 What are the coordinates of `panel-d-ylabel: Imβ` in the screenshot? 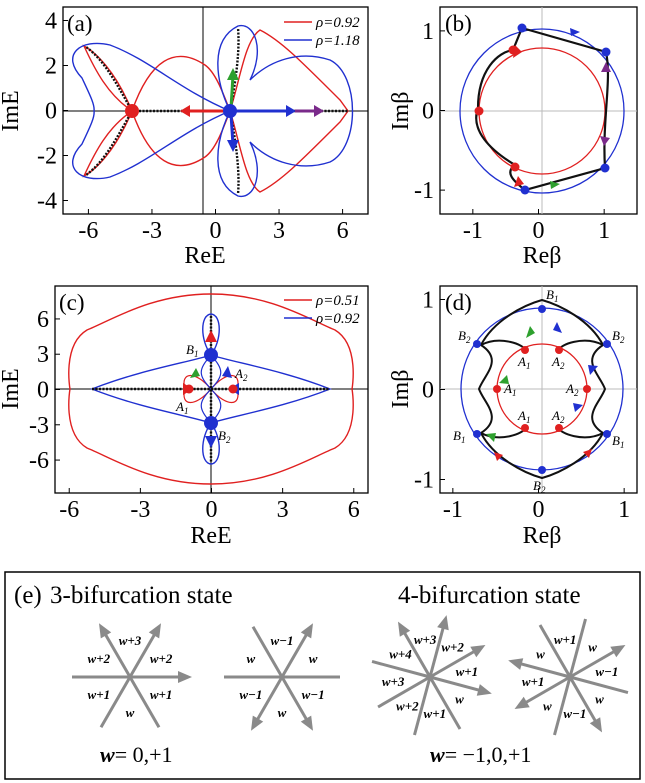 It's located at (401, 389).